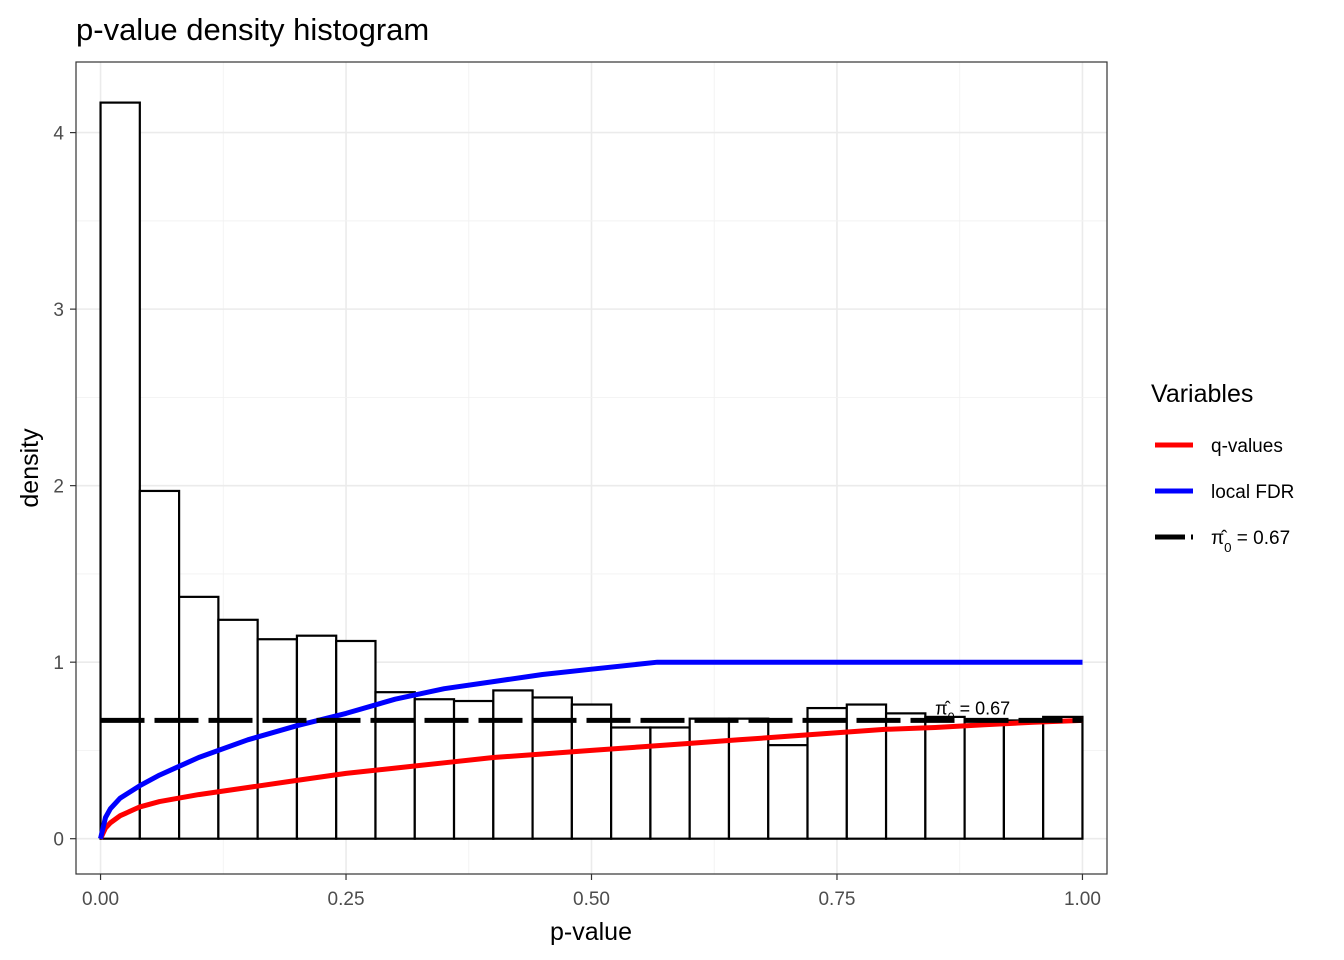  Describe the element at coordinates (58, 487) in the screenshot. I see `y-tick-label: 2` at that location.